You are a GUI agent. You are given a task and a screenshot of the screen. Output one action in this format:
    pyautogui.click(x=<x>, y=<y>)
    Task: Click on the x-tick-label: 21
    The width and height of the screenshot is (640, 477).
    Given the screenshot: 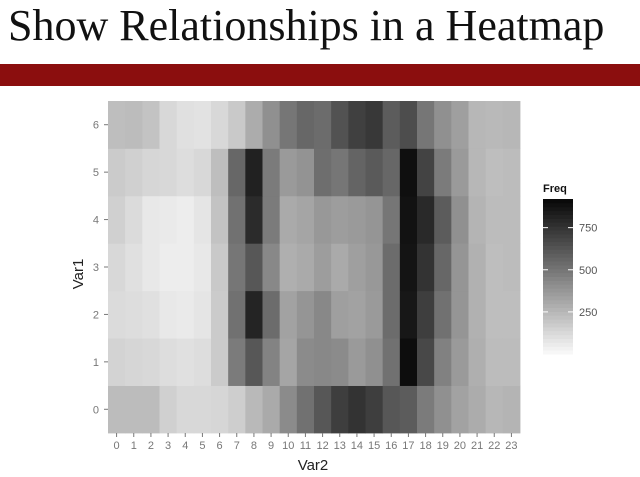 What is the action you would take?
    pyautogui.click(x=477, y=446)
    